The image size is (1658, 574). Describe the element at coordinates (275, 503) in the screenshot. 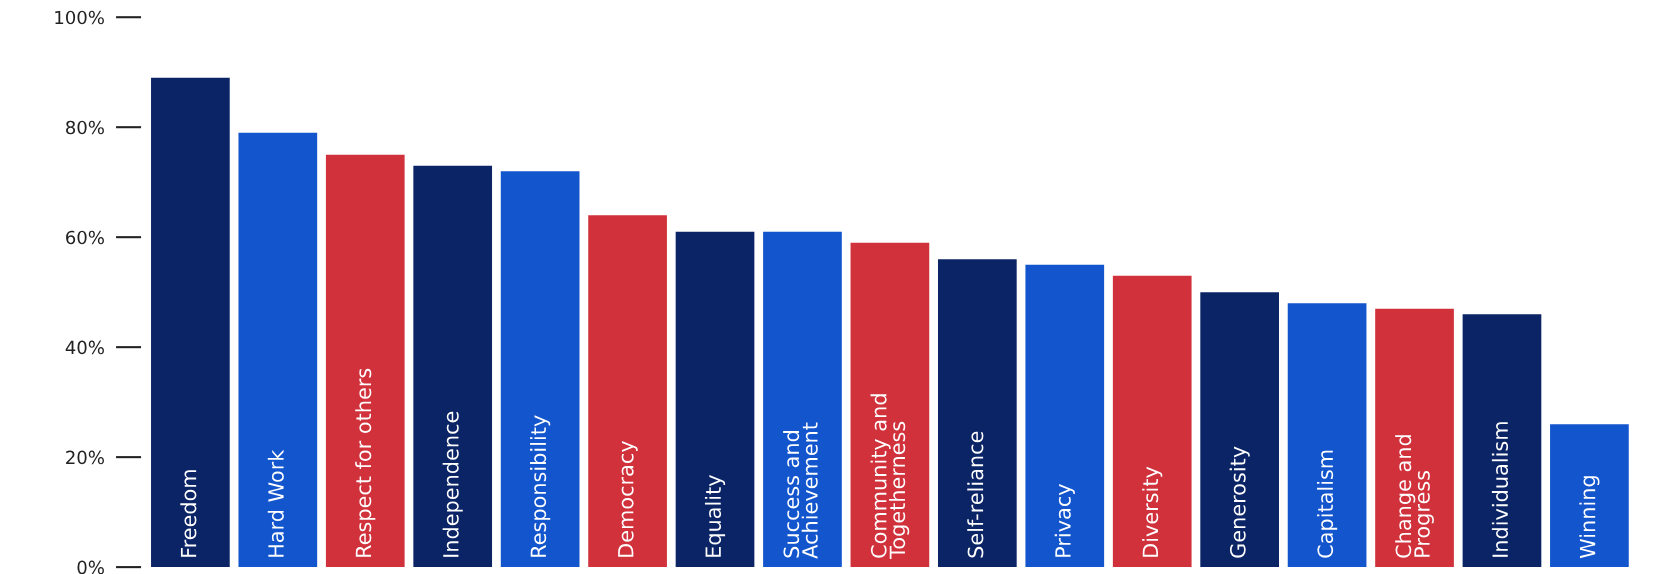

I see `x-tick-label: Hard Work` at that location.